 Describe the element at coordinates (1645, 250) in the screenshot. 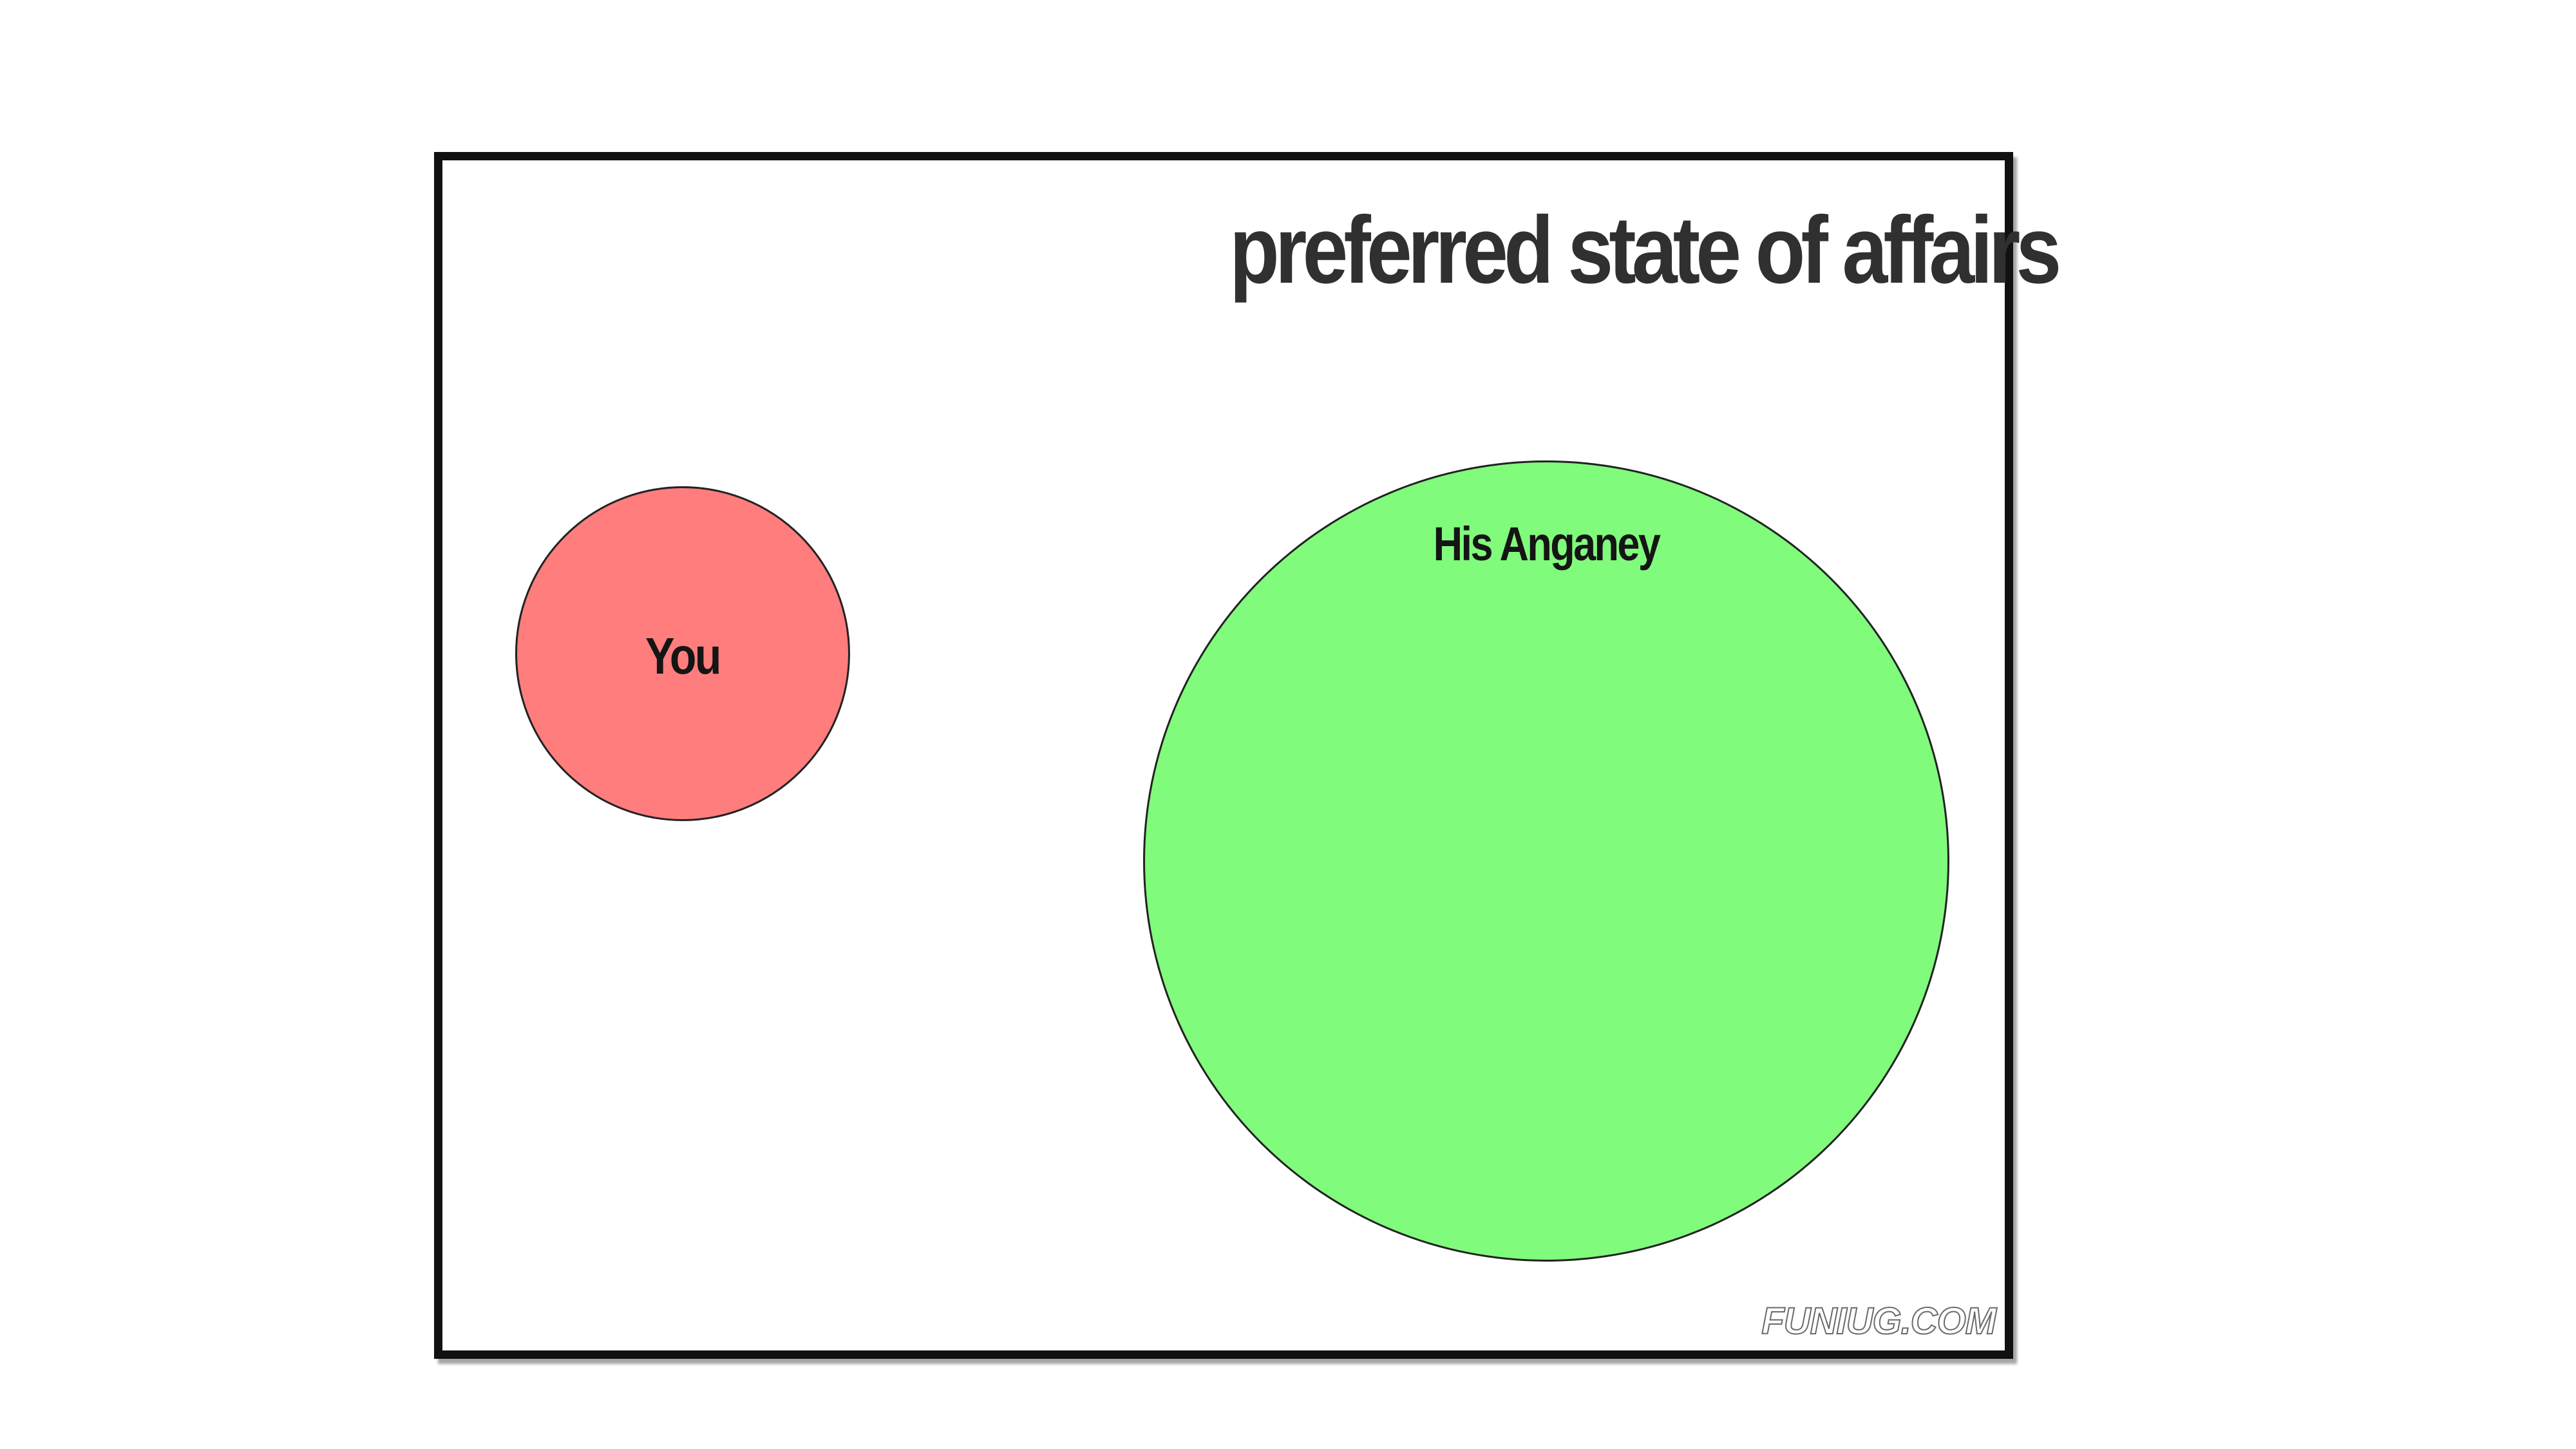

I see `diagram-title: preferred state of affairs` at that location.